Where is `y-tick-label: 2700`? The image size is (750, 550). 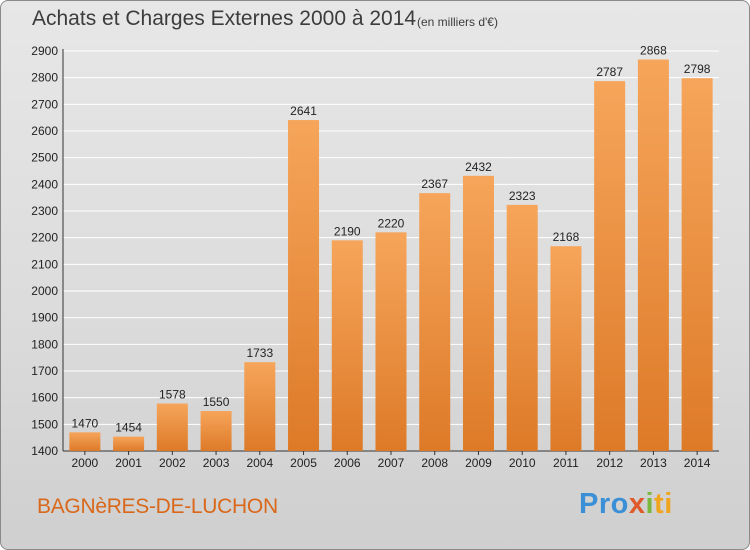
y-tick-label: 2700 is located at coordinates (44, 104).